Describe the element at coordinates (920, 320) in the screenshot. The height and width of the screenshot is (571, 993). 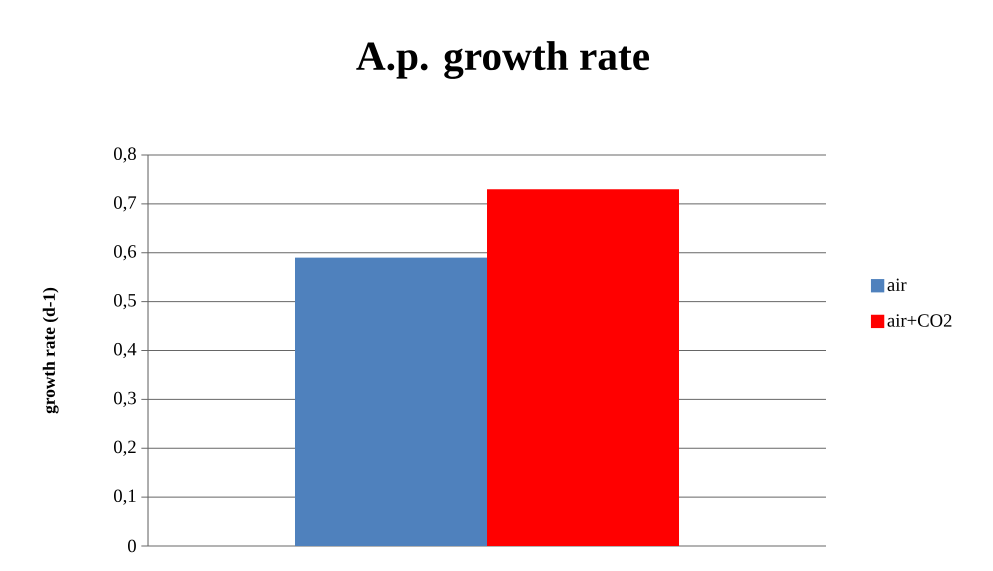
I see `legend-label: air+CO2` at that location.